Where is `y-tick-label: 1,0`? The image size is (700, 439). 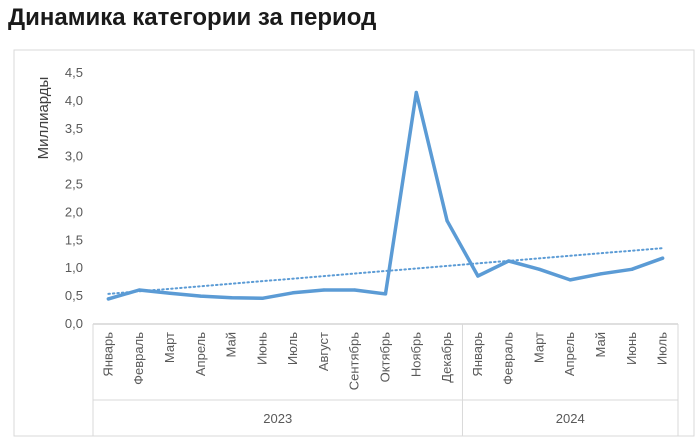 y-tick-label: 1,0 is located at coordinates (74, 267).